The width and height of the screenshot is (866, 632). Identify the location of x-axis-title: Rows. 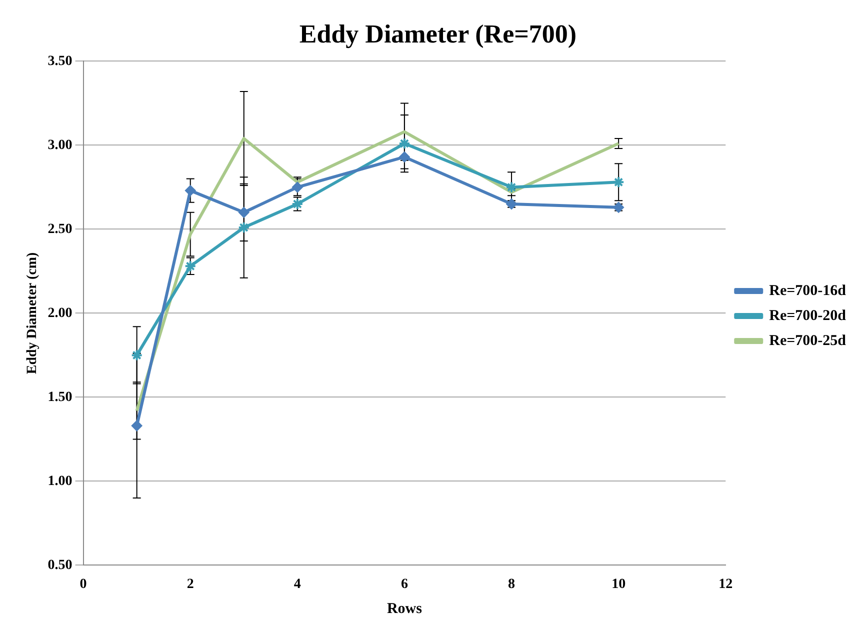
(404, 608).